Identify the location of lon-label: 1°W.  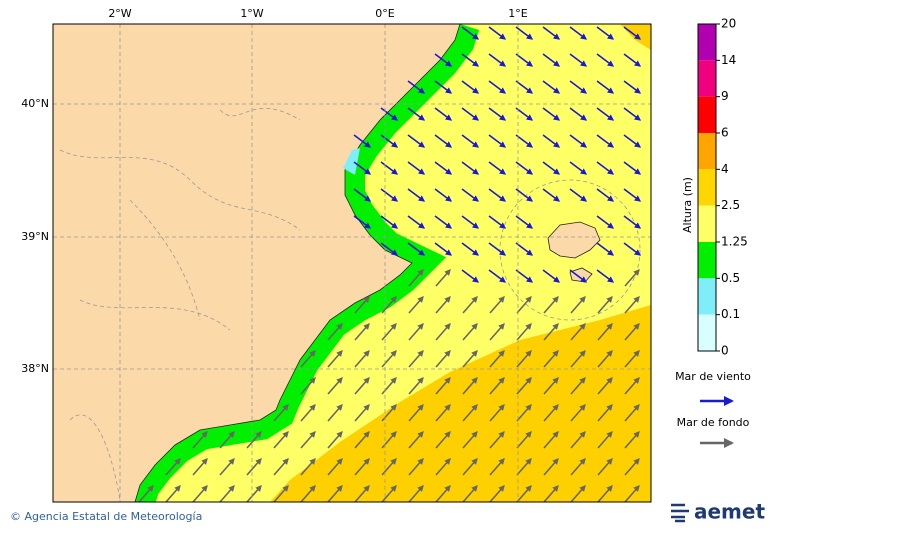
(251, 13).